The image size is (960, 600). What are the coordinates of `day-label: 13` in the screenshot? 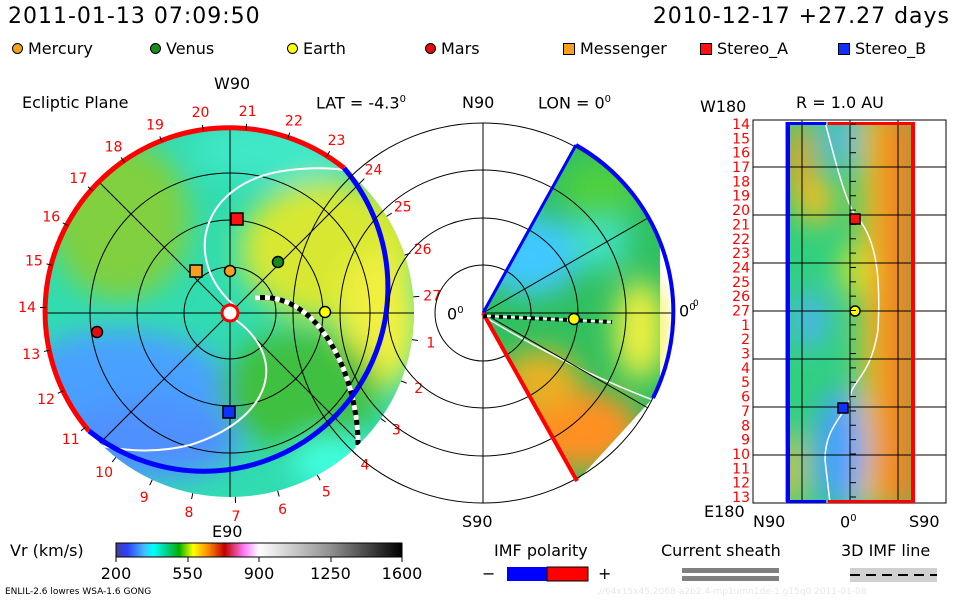 It's located at (31, 355).